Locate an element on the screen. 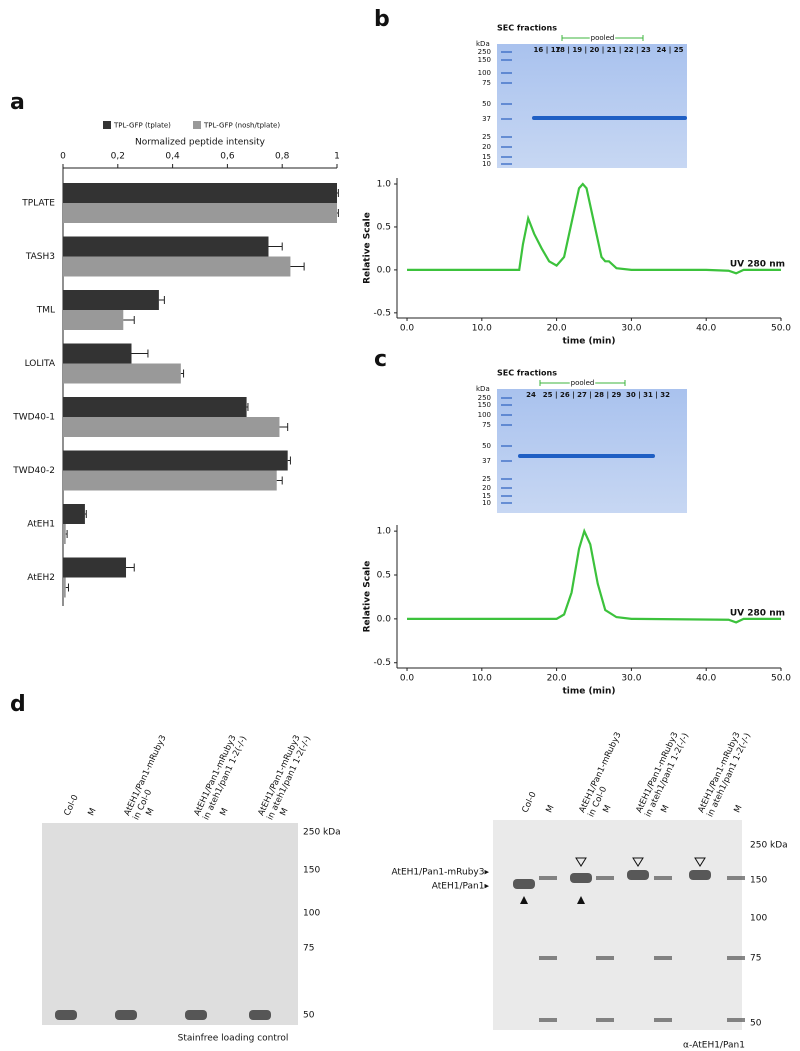  band-label: AtEH1/Pan1▸ is located at coordinates (461, 887).